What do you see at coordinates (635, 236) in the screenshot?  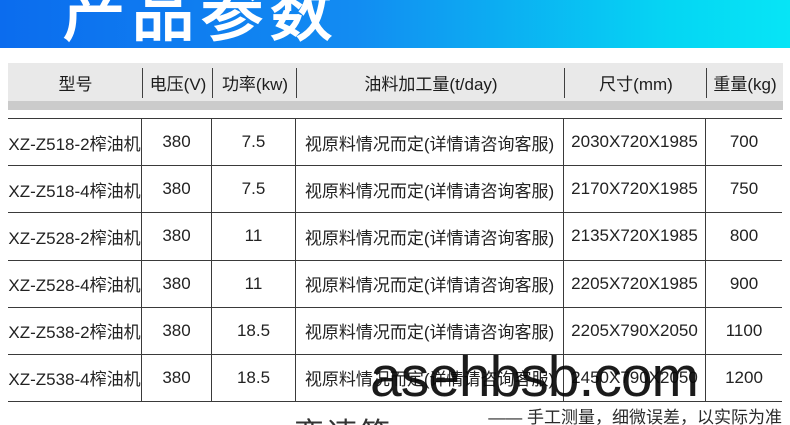 I see `size-cell: 2135X720X1985` at bounding box center [635, 236].